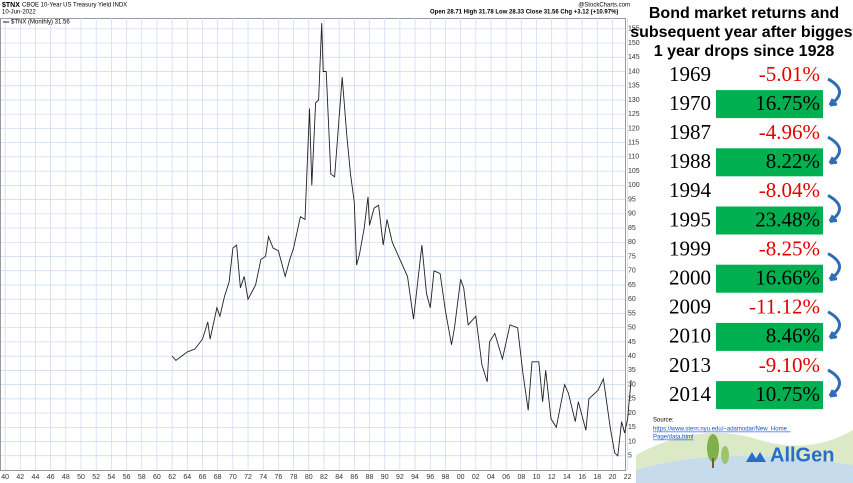 The image size is (853, 483). I want to click on y-tick-label: 65, so click(632, 285).